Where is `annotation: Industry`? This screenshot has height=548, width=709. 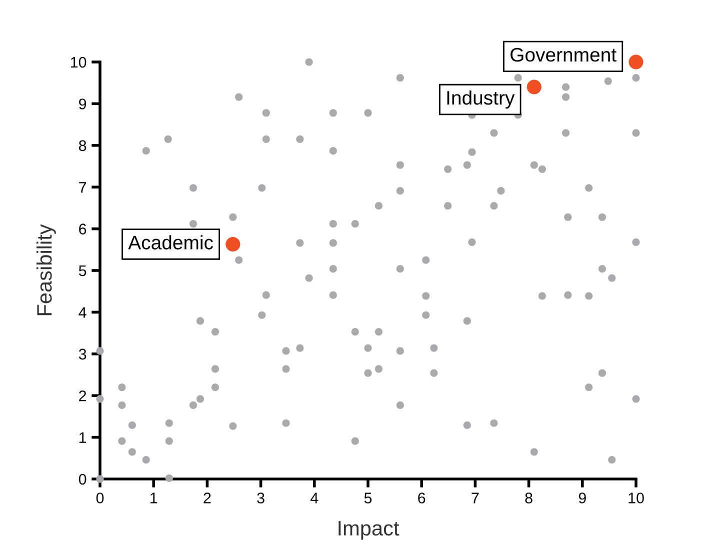 annotation: Industry is located at coordinates (481, 99).